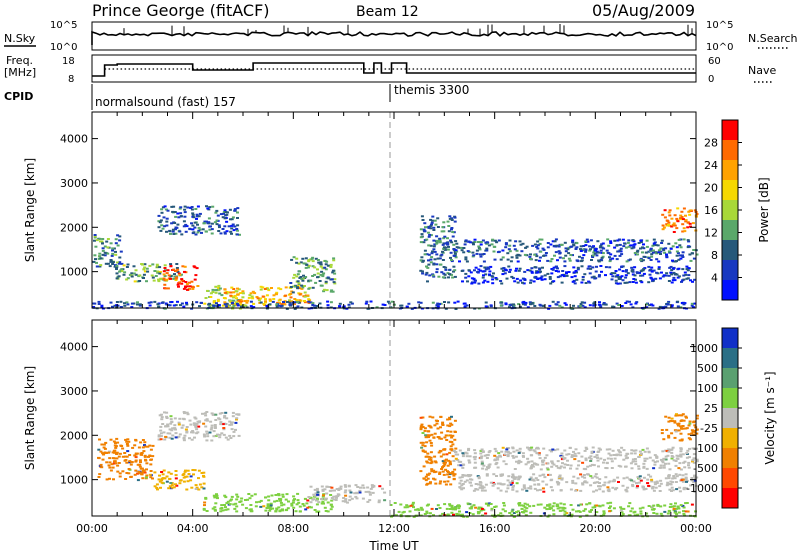 This screenshot has height=554, width=800. What do you see at coordinates (730, 458) in the screenshot?
I see `colorbar-swatch` at bounding box center [730, 458].